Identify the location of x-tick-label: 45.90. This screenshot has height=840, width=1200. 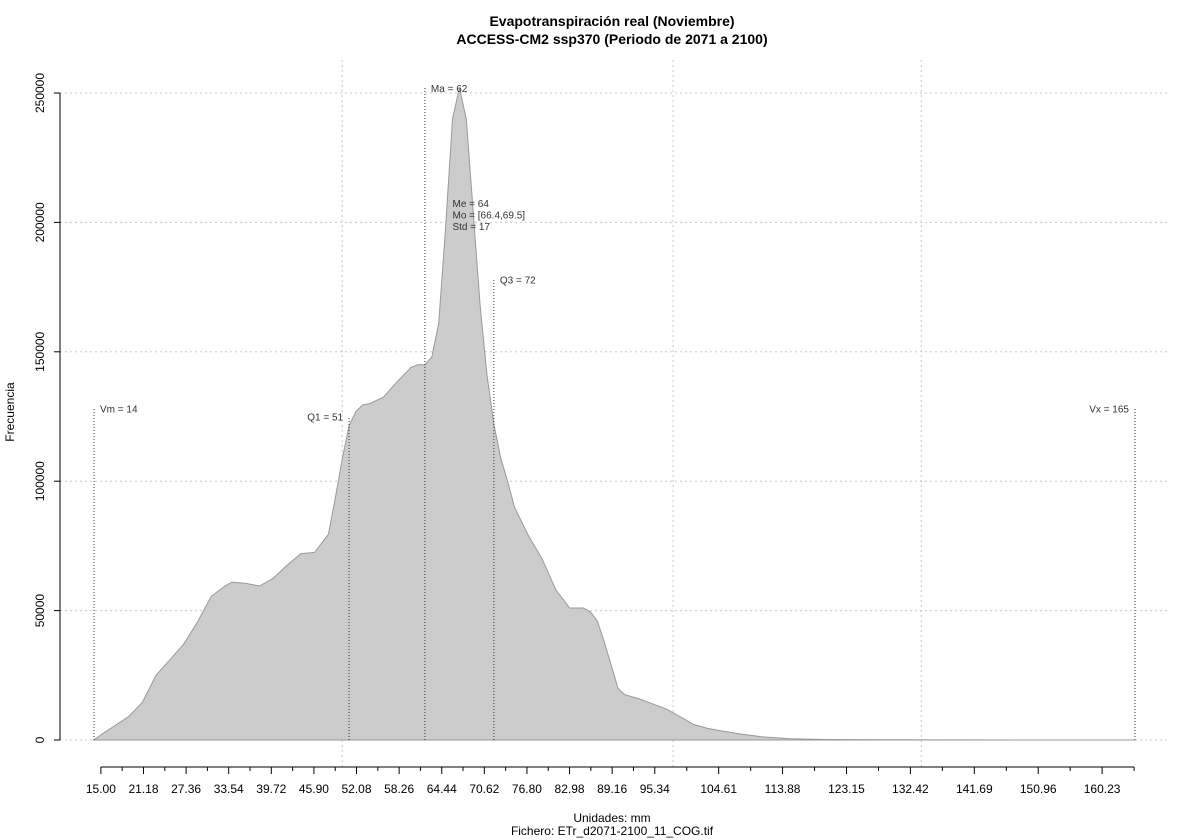
(314, 789).